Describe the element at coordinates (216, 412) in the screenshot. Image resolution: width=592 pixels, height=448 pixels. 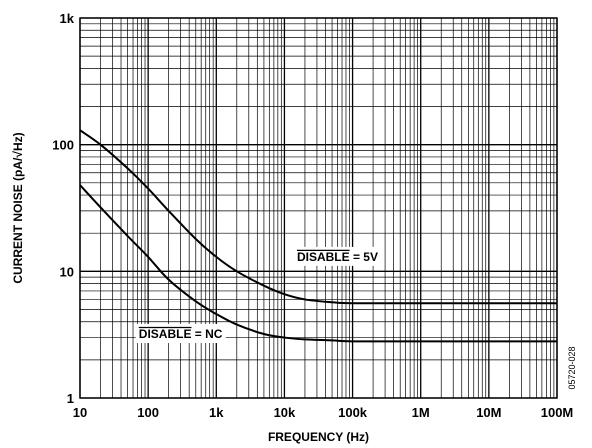
I see `x-tick-label: 1k` at that location.